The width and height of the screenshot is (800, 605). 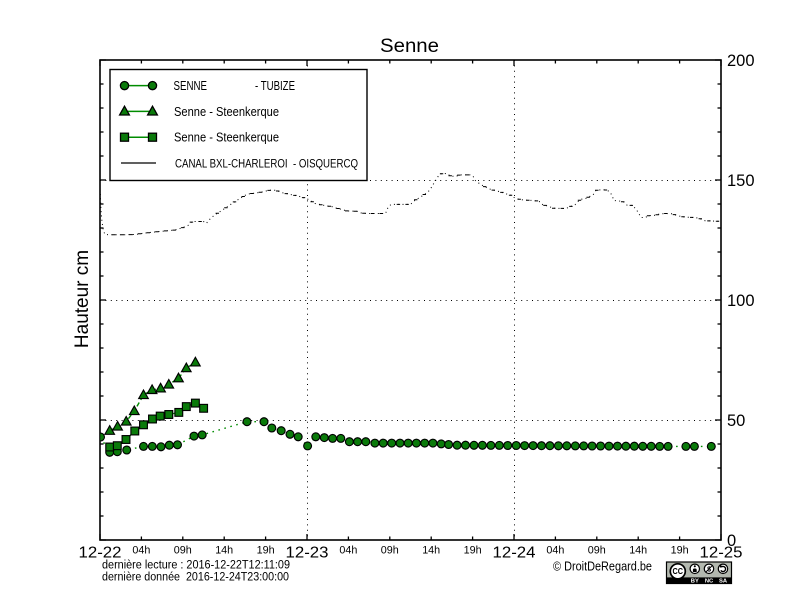 What do you see at coordinates (275, 86) in the screenshot?
I see `svg-text: - TUBIZE` at bounding box center [275, 86].